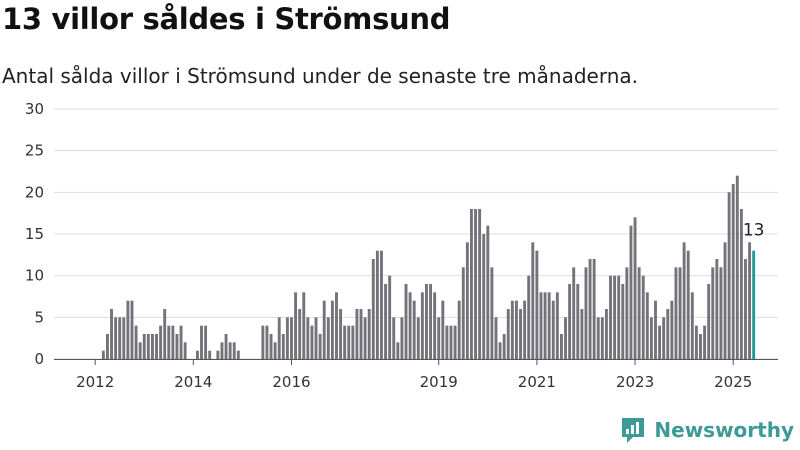 This screenshot has width=800, height=450. What do you see at coordinates (707, 430) in the screenshot?
I see `newsworthy-logo: Newsworthy` at bounding box center [707, 430].